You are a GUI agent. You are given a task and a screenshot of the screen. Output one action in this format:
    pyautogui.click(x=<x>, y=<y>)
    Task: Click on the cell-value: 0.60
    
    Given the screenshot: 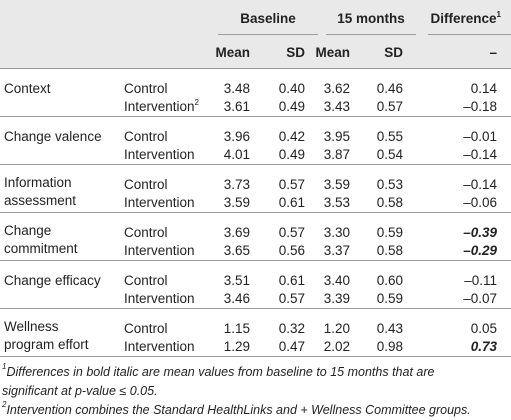 What is the action you would take?
    pyautogui.click(x=389, y=280)
    